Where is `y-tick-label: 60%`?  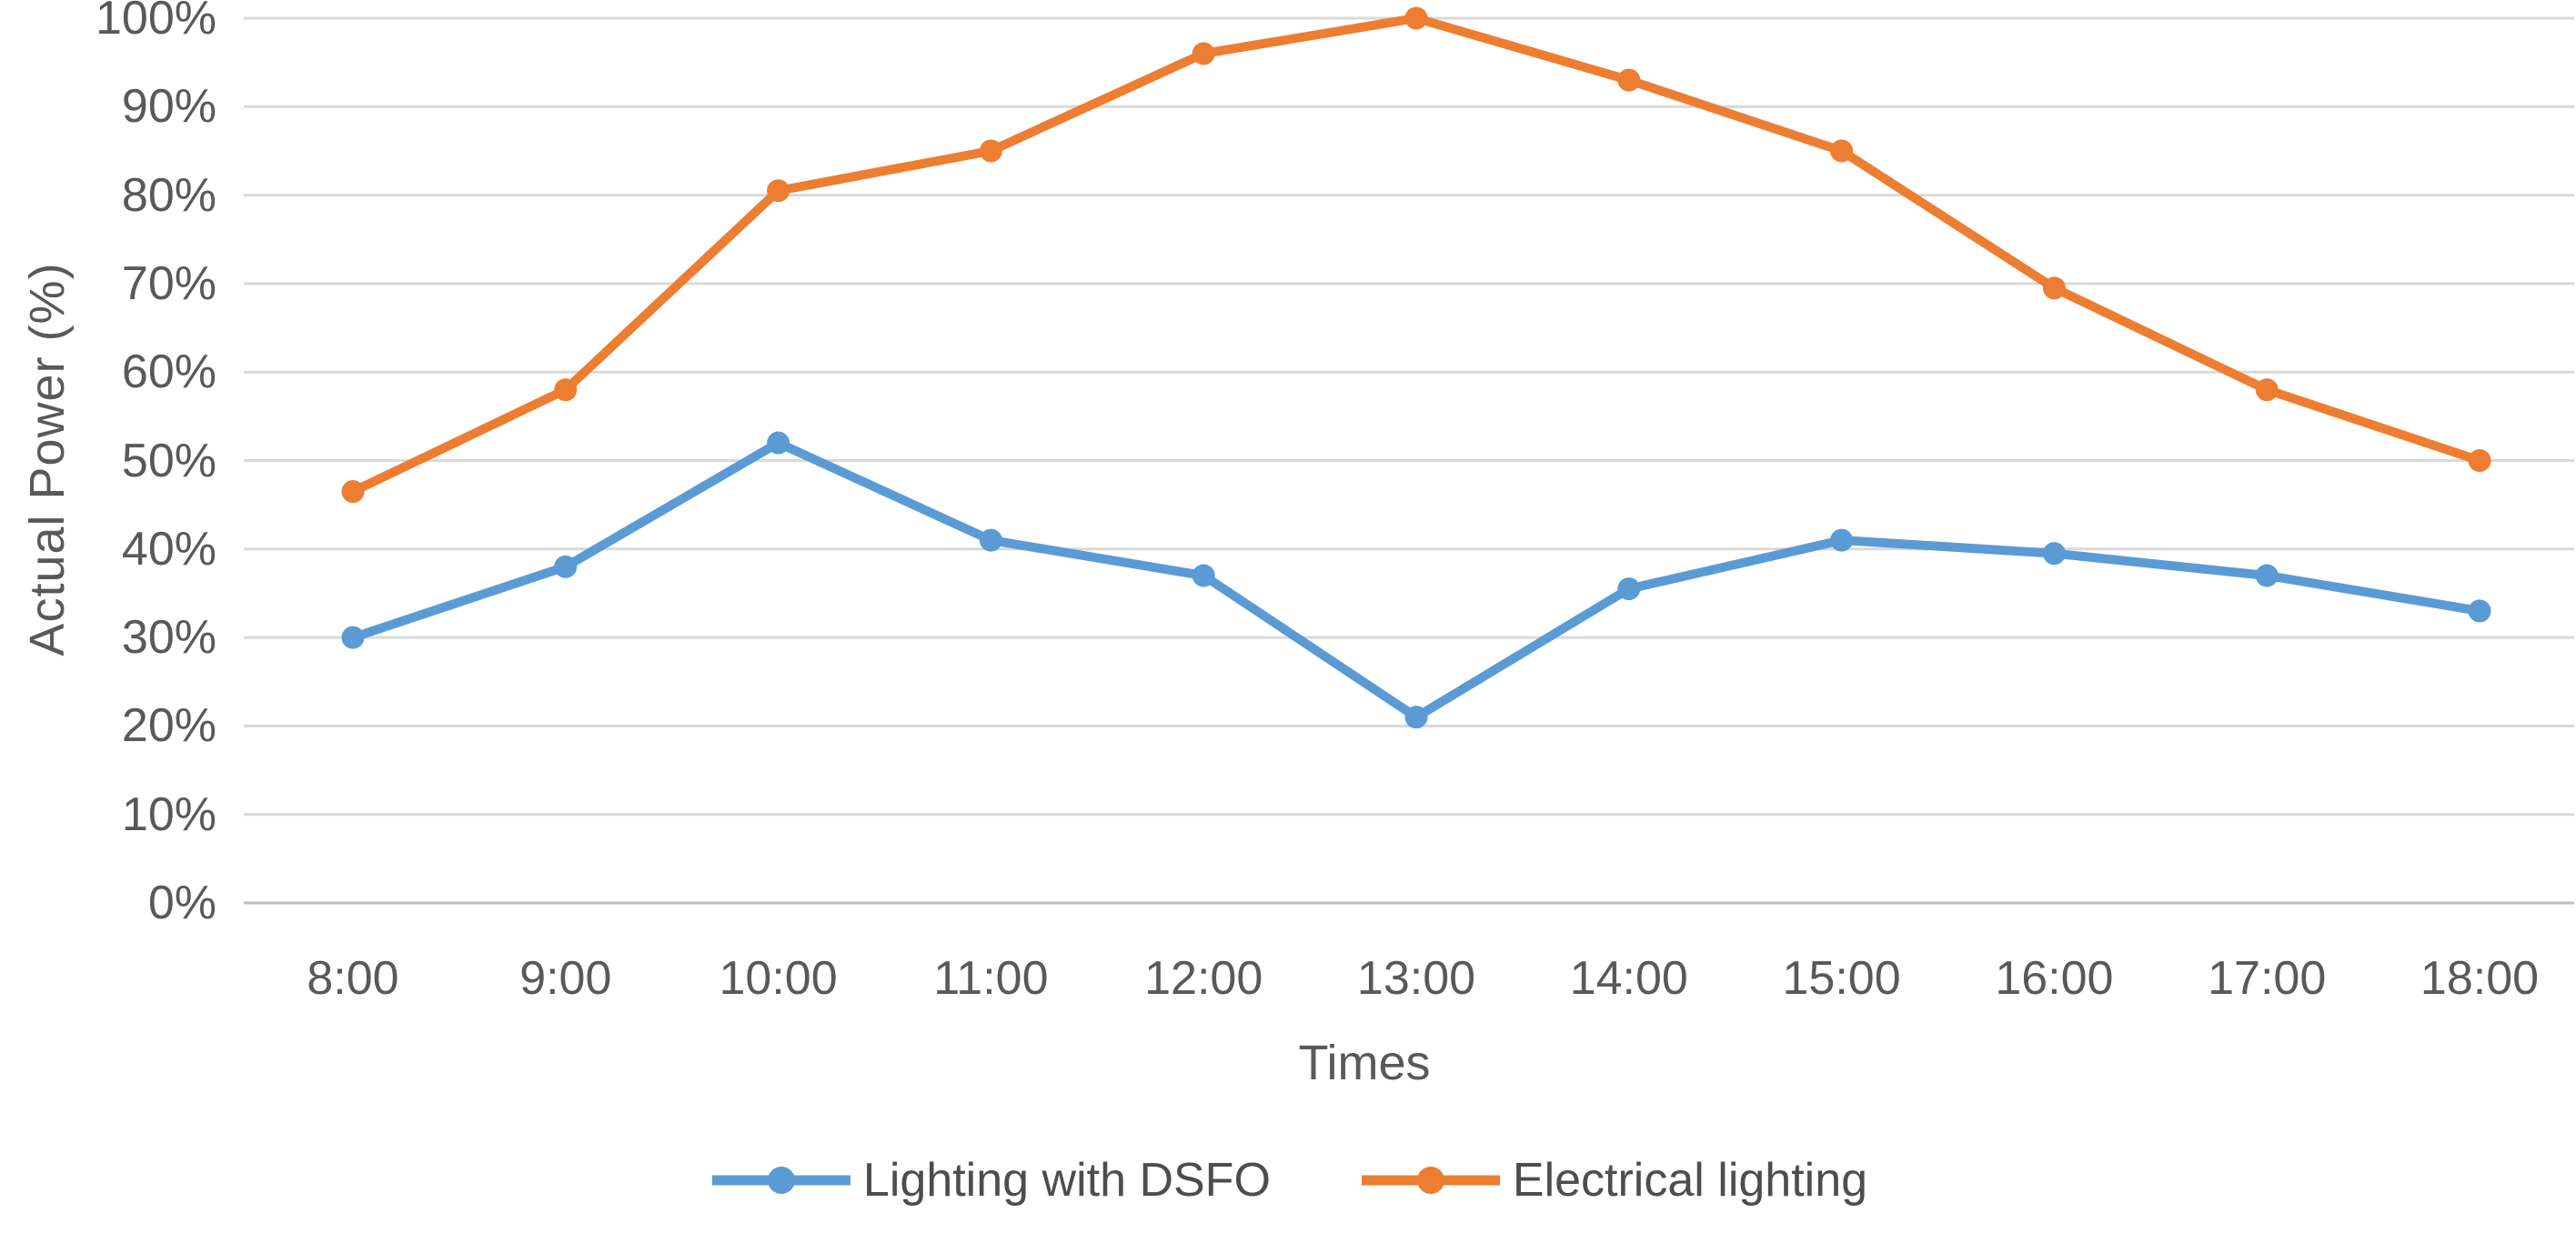
y-tick-label: 60% is located at coordinates (168, 372).